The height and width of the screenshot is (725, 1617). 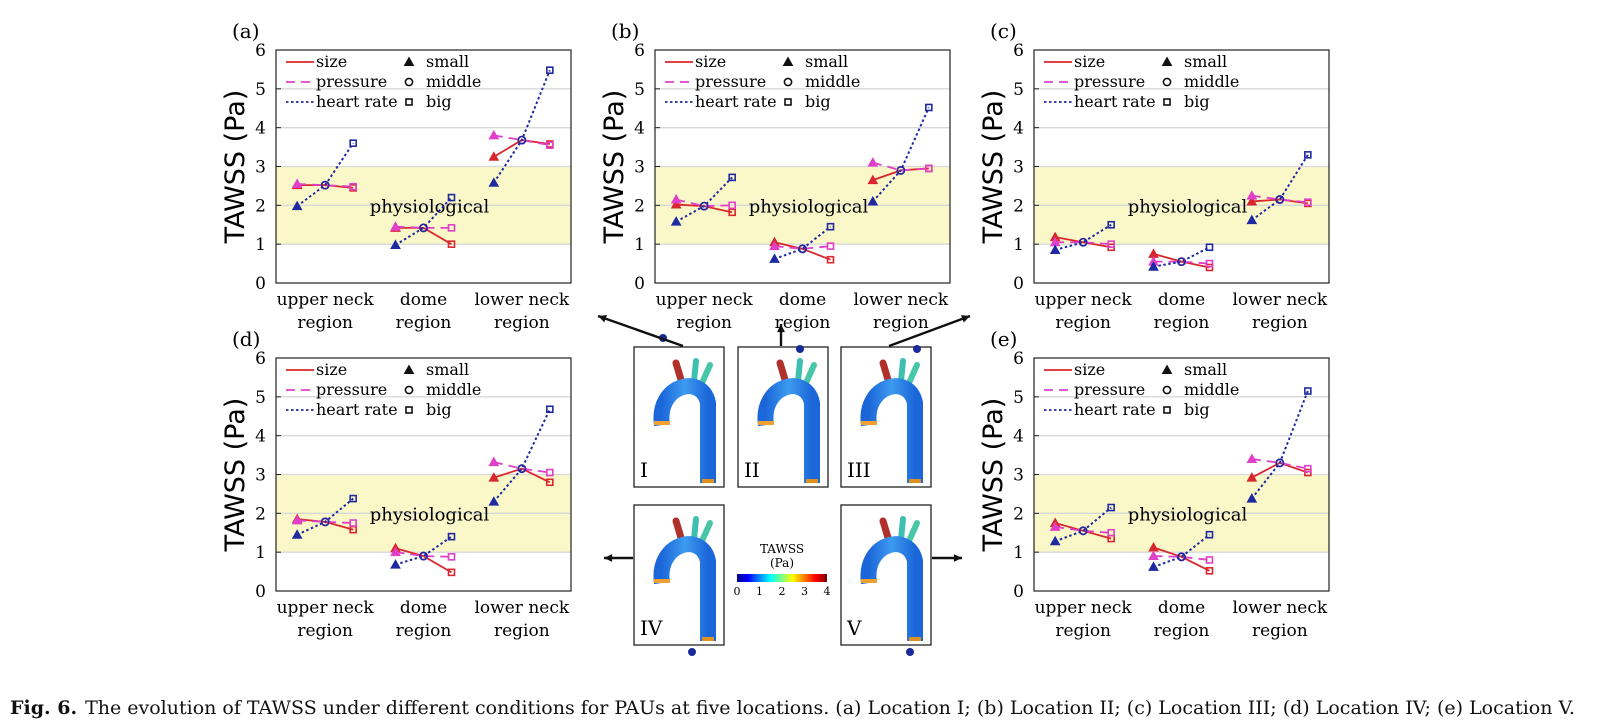 What do you see at coordinates (439, 409) in the screenshot?
I see `legend-label: big` at bounding box center [439, 409].